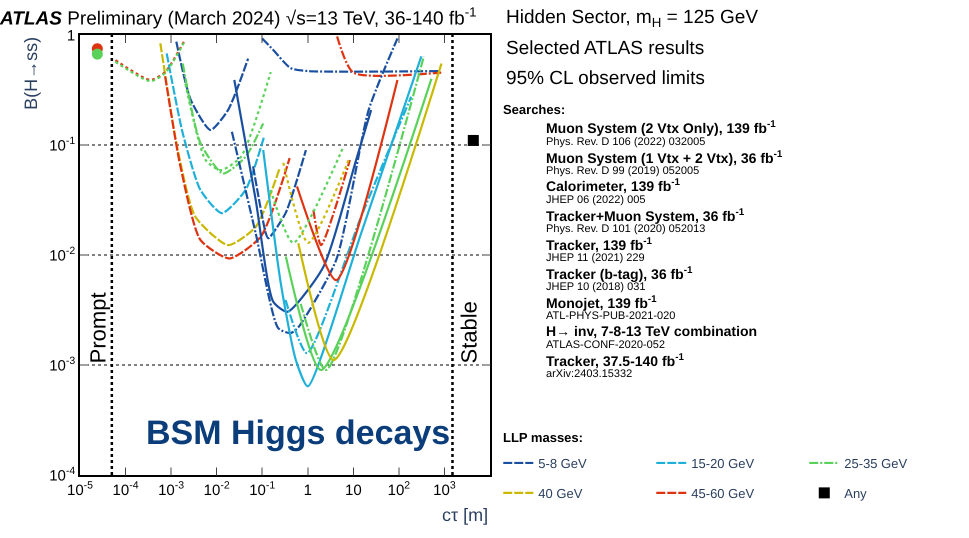  Describe the element at coordinates (62, 364) in the screenshot. I see `y-tick-label: 10$^{-3}$` at that location.